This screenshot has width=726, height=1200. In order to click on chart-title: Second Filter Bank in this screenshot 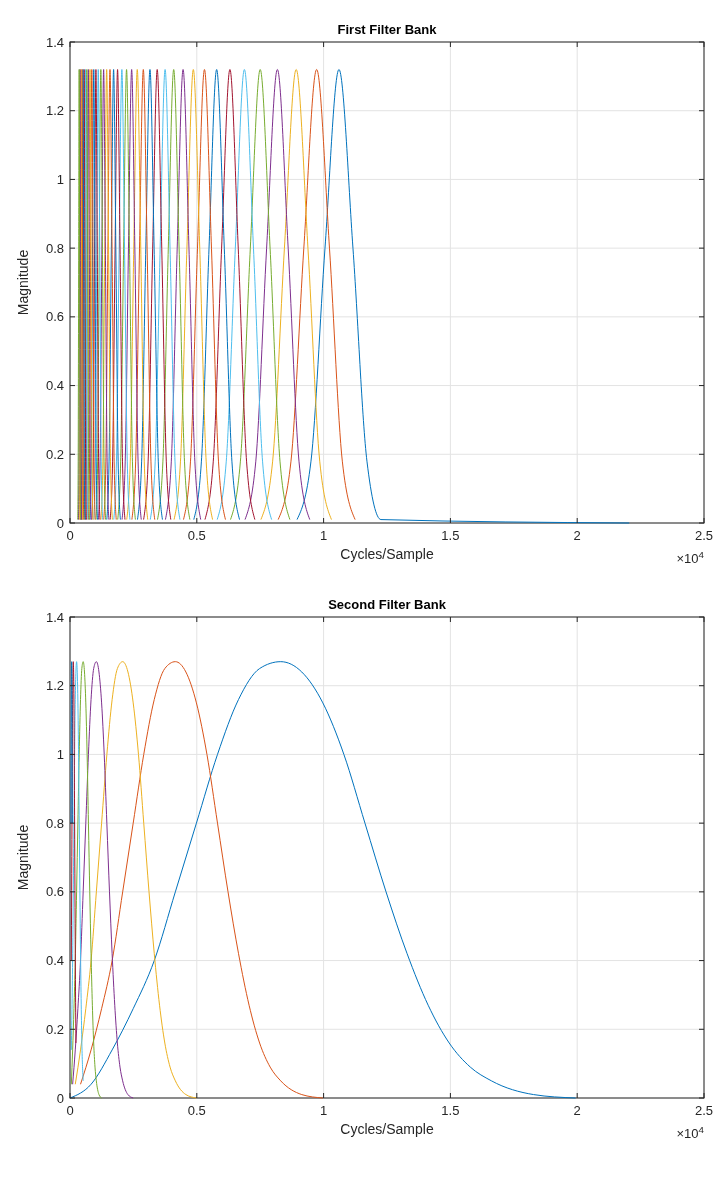, I will do `click(387, 604)`.